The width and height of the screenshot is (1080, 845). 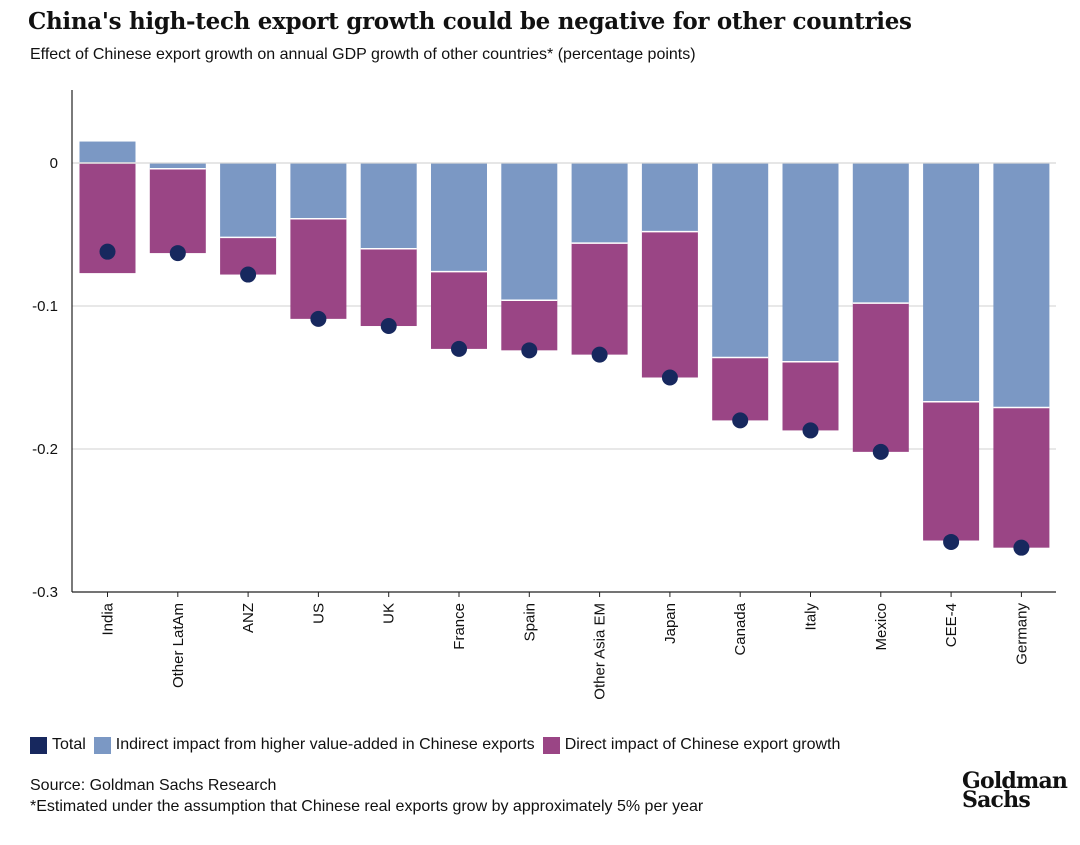 I want to click on indirect-bar-japan, so click(x=669, y=197).